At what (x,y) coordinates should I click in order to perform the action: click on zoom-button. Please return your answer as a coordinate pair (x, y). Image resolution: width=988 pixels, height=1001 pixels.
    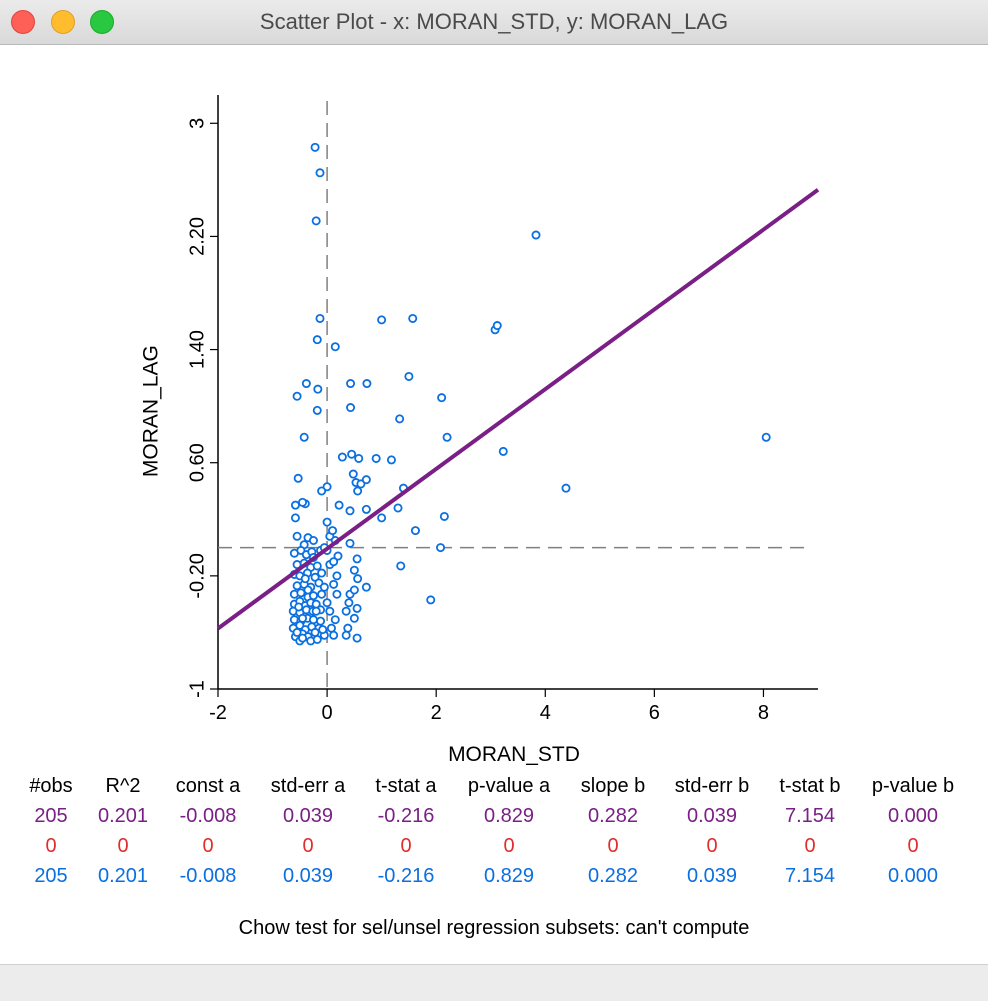
    Looking at the image, I should click on (102, 22).